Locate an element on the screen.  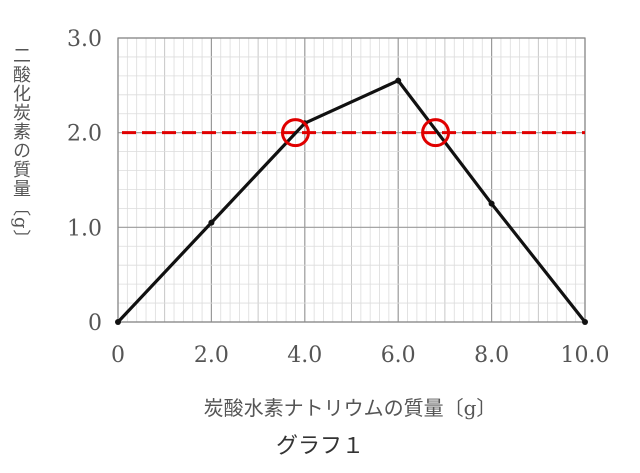
y-tick-label: 1.0 is located at coordinates (84, 228).